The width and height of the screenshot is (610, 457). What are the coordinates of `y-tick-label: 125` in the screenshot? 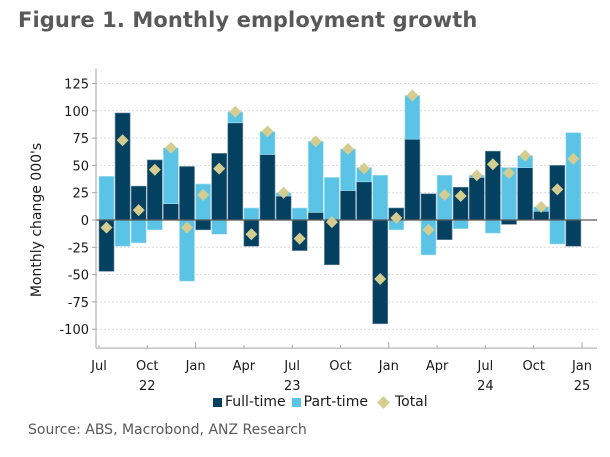 It's located at (76, 85).